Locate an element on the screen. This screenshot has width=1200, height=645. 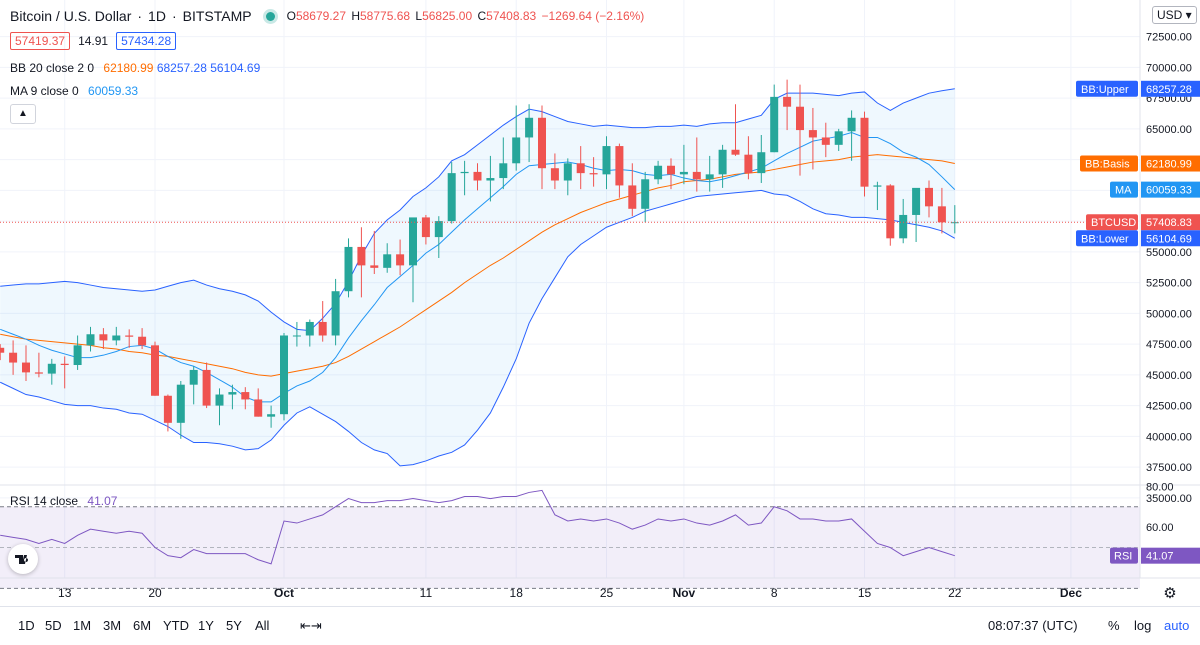
bb-basis-badge is located at coordinates (1170, 163).